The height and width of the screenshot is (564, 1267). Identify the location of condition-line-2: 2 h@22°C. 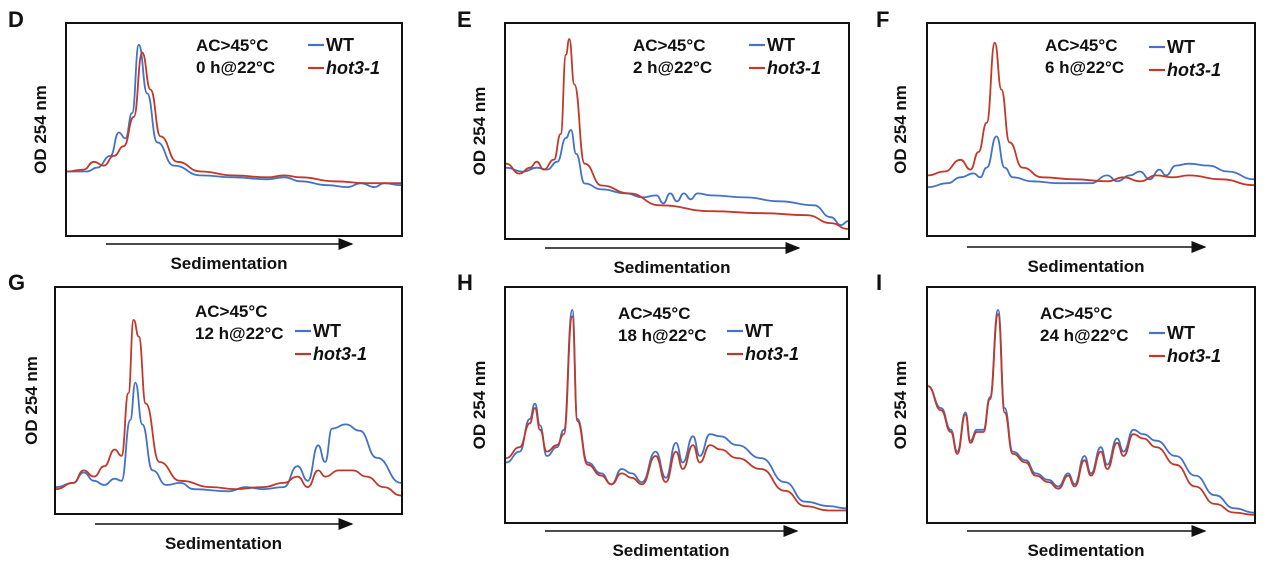
(672, 67).